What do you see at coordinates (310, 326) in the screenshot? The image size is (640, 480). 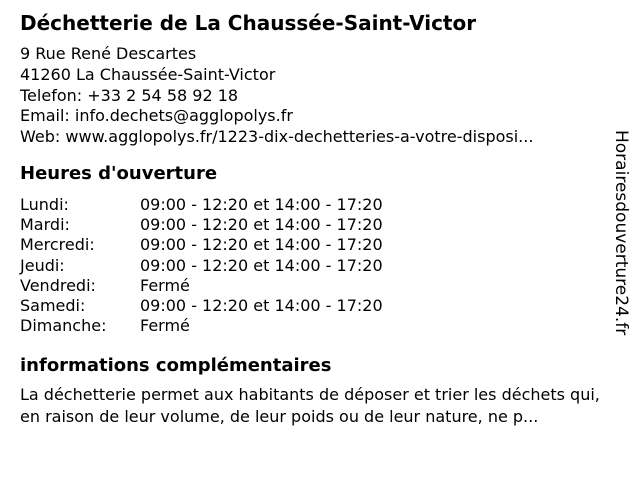 I see `hours-row-sunday: Dimanche: Fermé` at bounding box center [310, 326].